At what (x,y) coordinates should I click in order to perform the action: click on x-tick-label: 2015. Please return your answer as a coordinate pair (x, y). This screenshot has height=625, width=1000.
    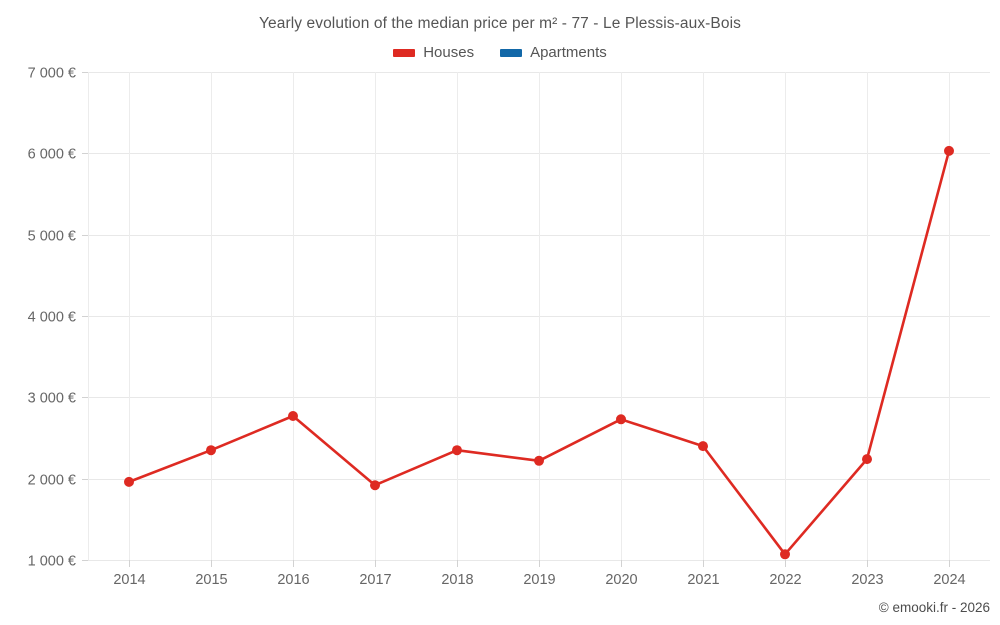
    Looking at the image, I should click on (211, 580).